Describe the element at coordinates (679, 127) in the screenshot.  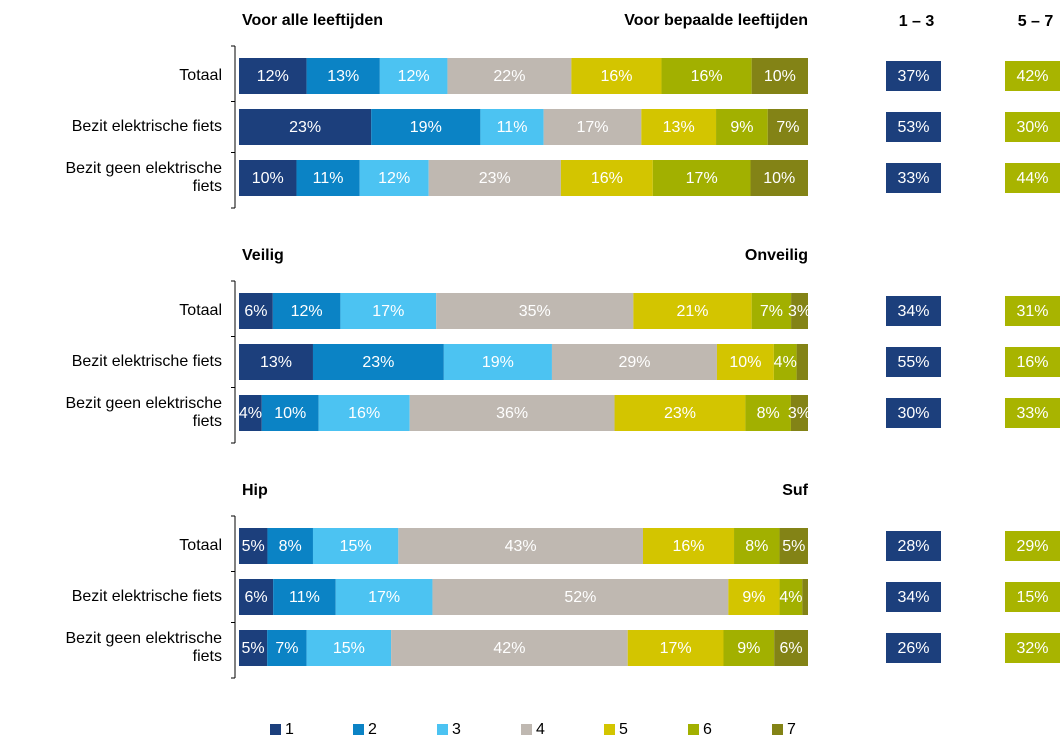
I see `value-label: 13%` at that location.